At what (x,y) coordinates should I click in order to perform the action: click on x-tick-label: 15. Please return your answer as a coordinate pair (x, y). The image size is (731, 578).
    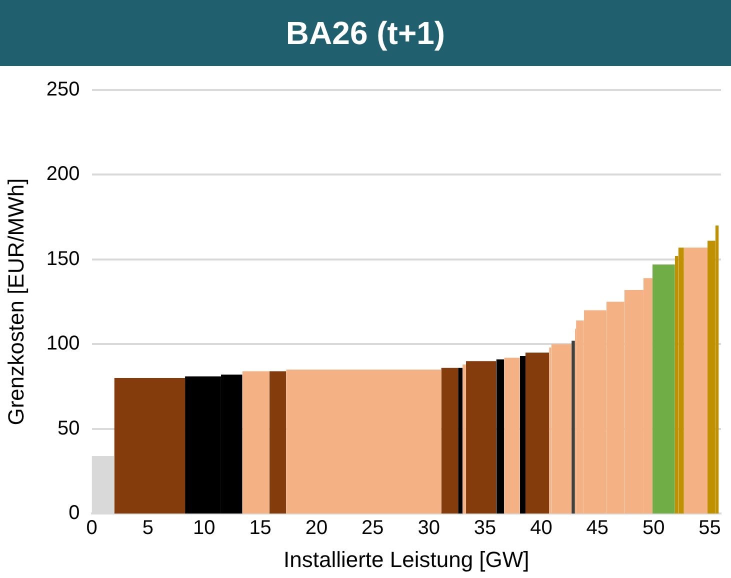
    Looking at the image, I should click on (260, 528).